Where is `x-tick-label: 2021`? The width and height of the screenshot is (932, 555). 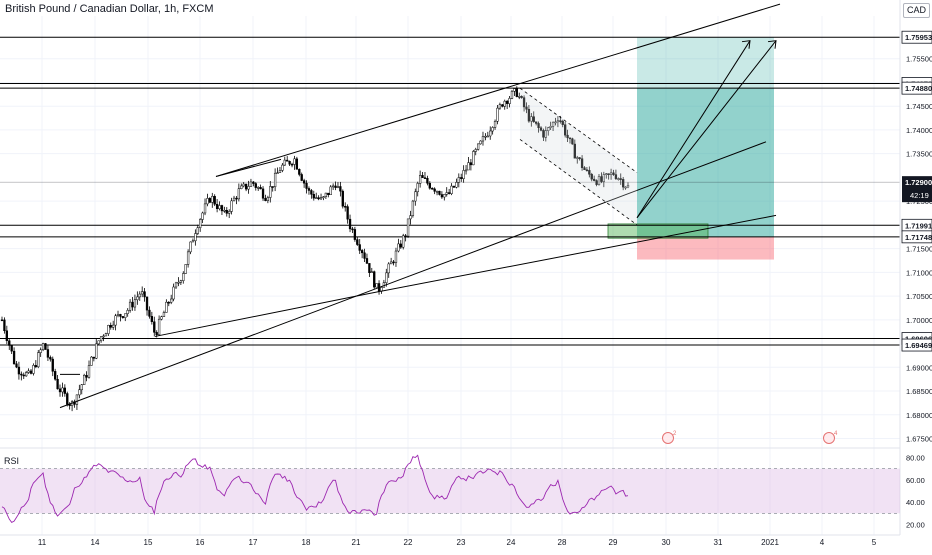 x-tick-label: 2021 is located at coordinates (770, 542).